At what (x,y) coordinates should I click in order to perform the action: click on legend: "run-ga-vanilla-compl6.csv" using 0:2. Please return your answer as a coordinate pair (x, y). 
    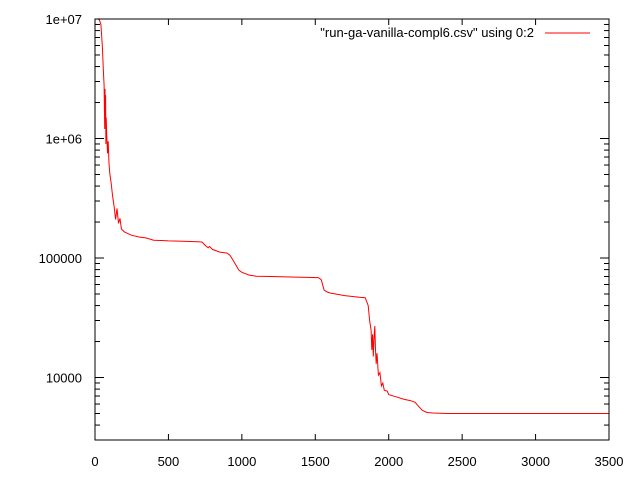
    Looking at the image, I should click on (455, 32).